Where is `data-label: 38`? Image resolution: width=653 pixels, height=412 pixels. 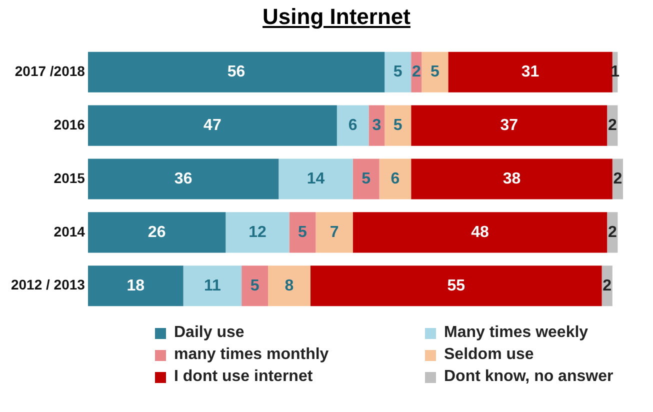 data-label: 38 is located at coordinates (511, 179).